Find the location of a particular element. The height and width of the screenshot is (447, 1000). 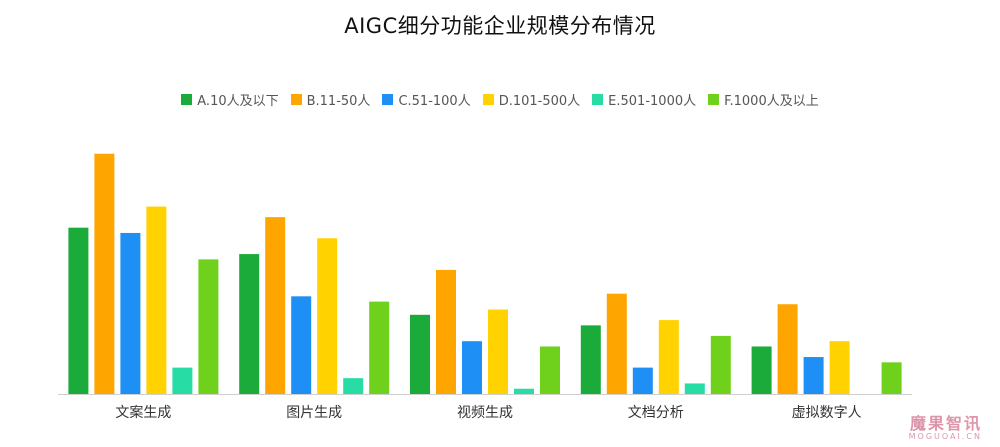

legend-swatch-d is located at coordinates (488, 99).